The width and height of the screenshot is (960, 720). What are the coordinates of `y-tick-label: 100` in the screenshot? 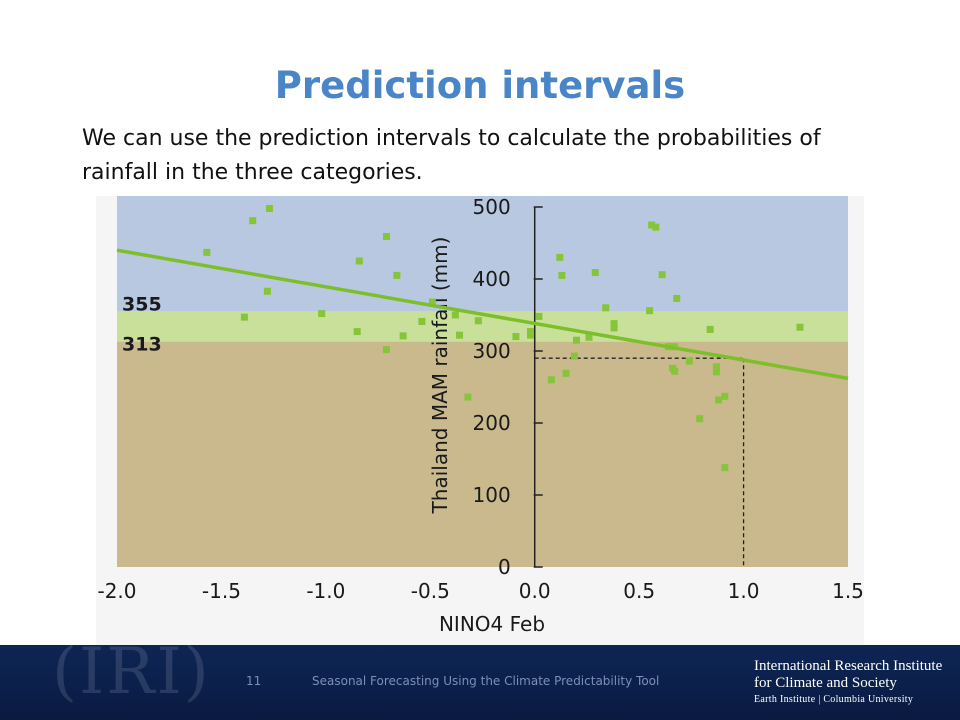 It's located at (492, 495).